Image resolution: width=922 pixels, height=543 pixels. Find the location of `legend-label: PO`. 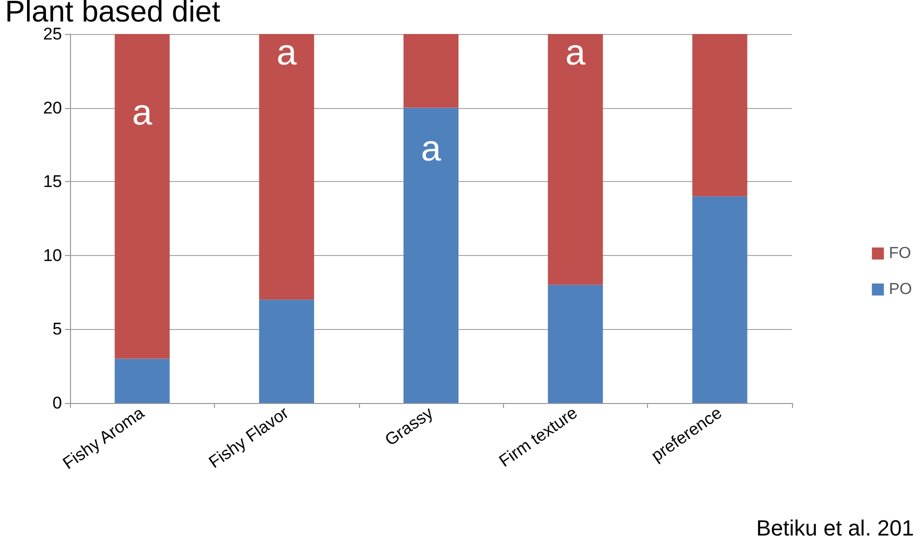

legend-label: PO is located at coordinates (900, 289).